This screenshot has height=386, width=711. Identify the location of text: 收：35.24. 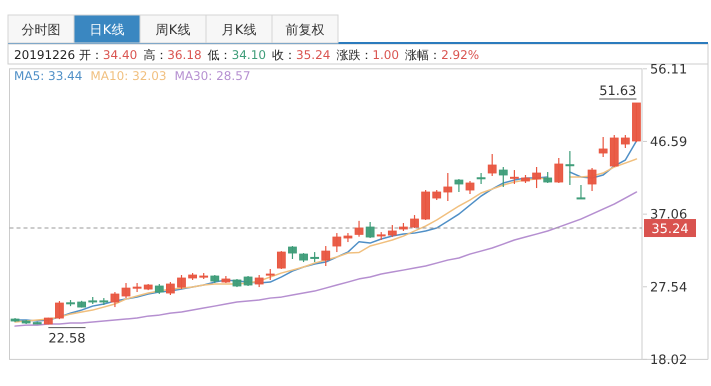
(301, 55).